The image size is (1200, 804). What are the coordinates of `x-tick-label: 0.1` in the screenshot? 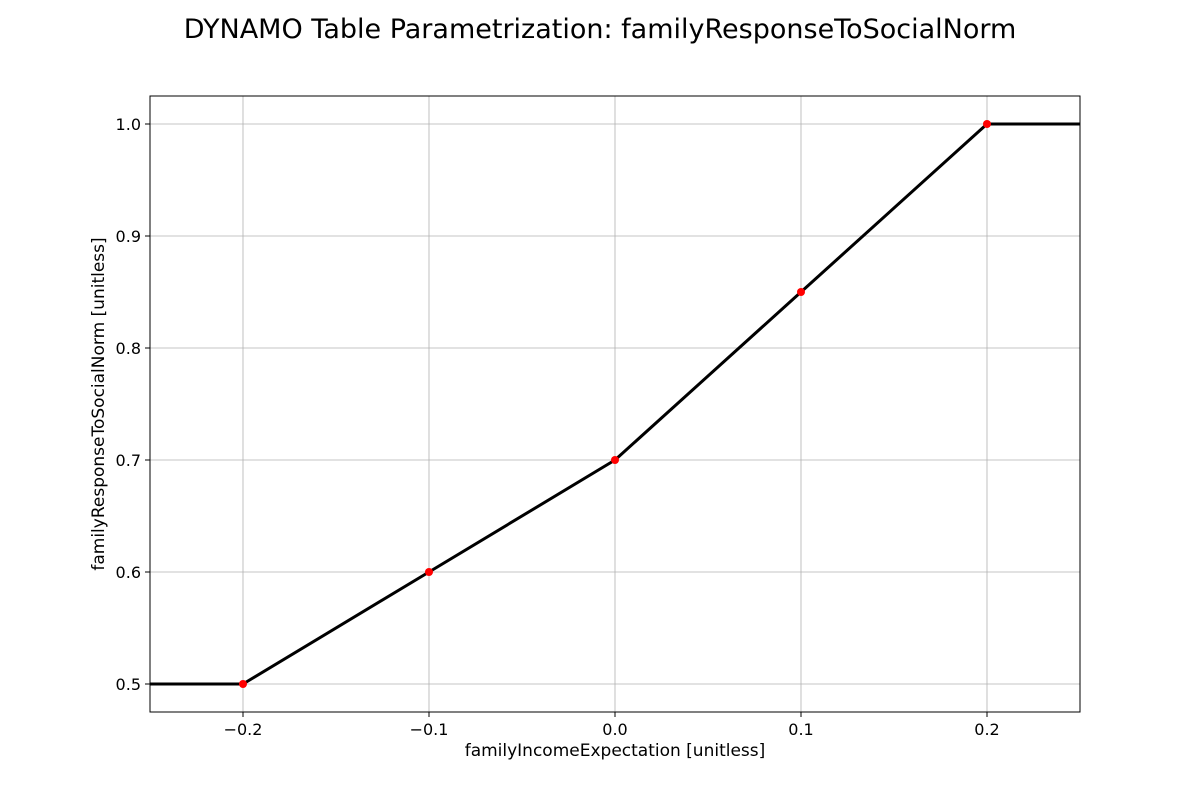 It's located at (800, 729).